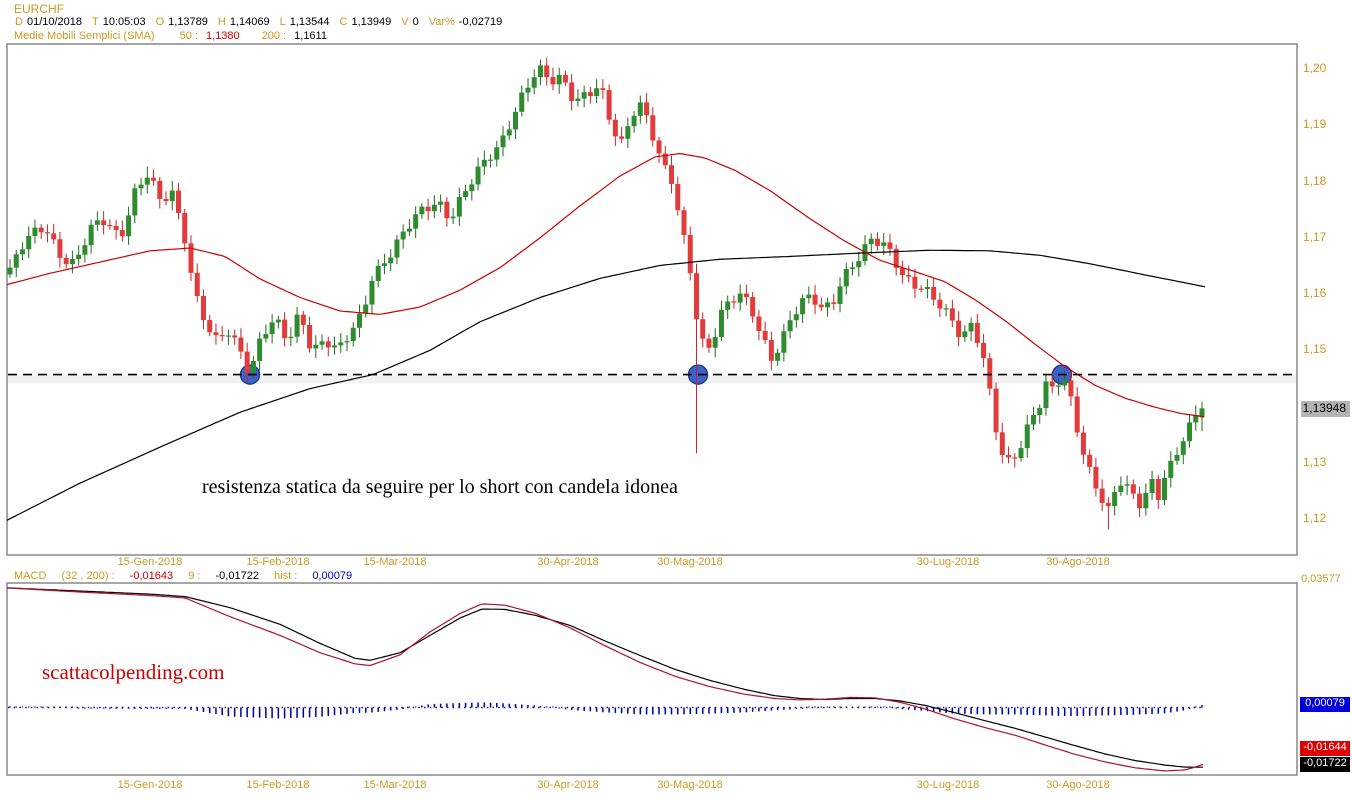  I want to click on price-y-axis-label: 1,13, so click(1315, 461).